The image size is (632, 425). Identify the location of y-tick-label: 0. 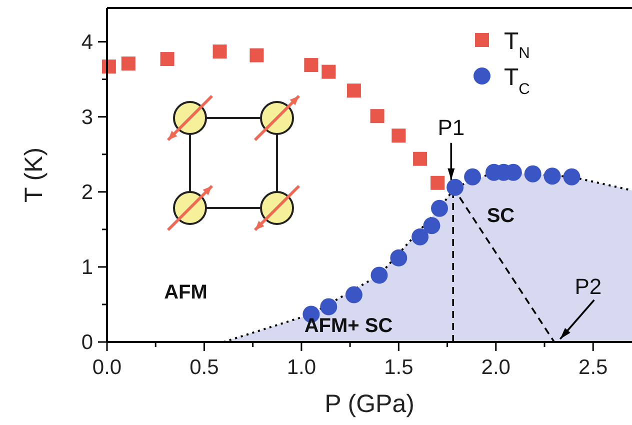
(87, 342).